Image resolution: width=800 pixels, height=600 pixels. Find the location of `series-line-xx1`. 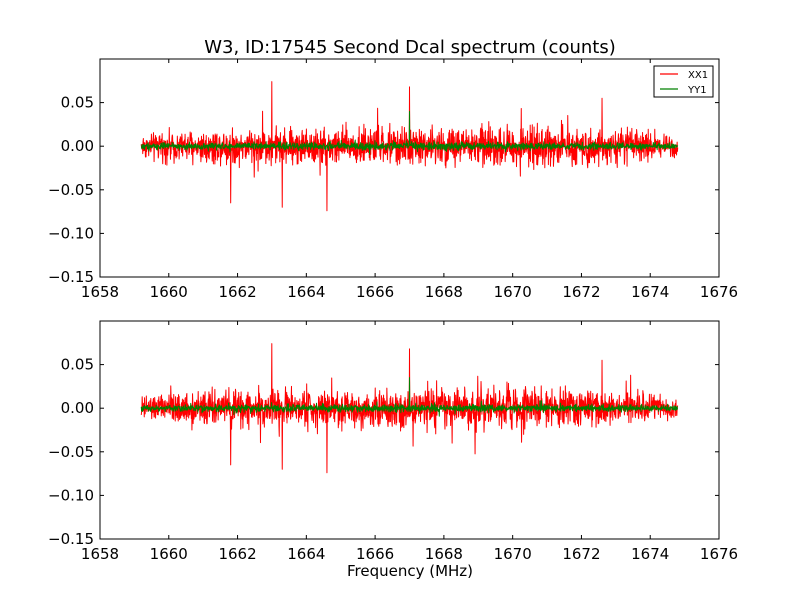

series-line-xx1 is located at coordinates (409, 146).